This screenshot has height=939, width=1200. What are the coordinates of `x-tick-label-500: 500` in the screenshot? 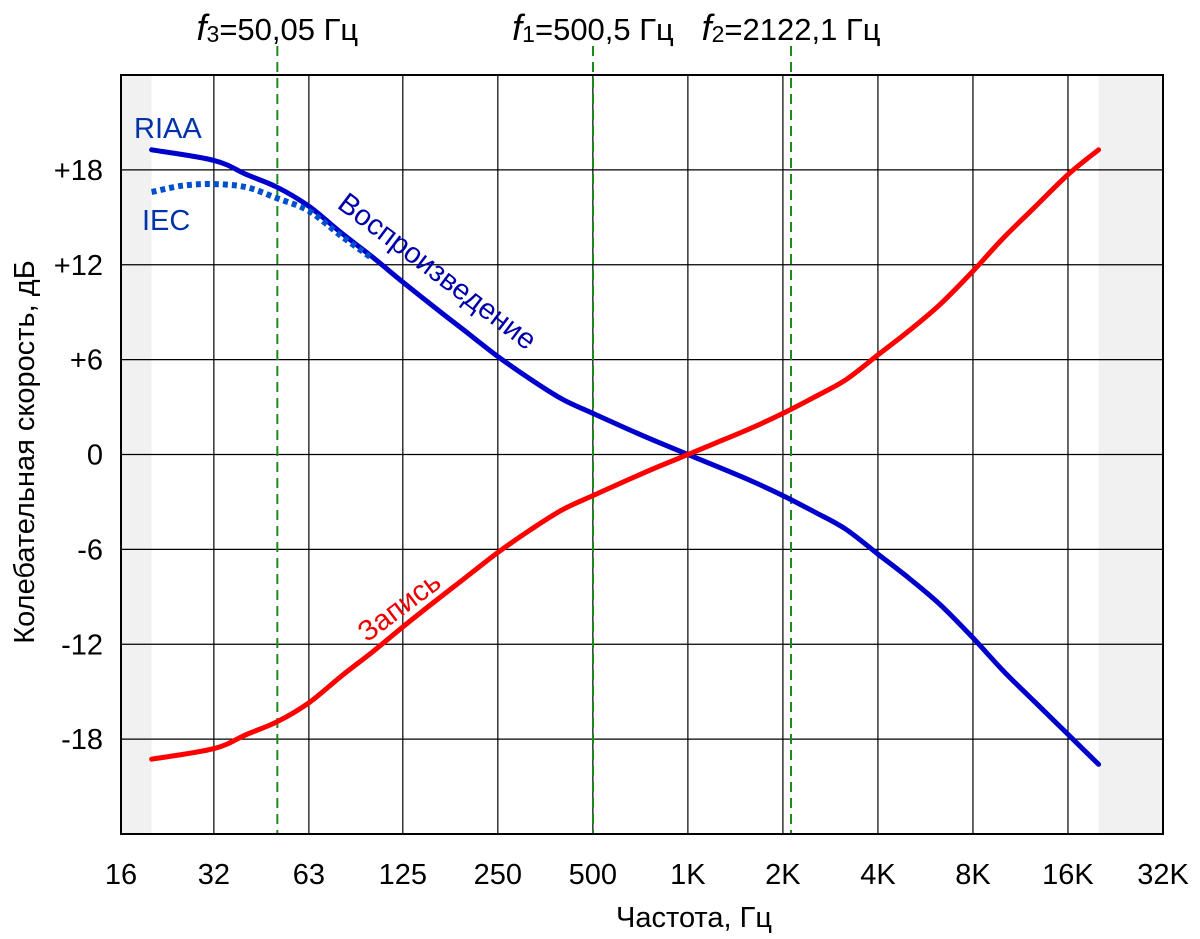 It's located at (593, 875).